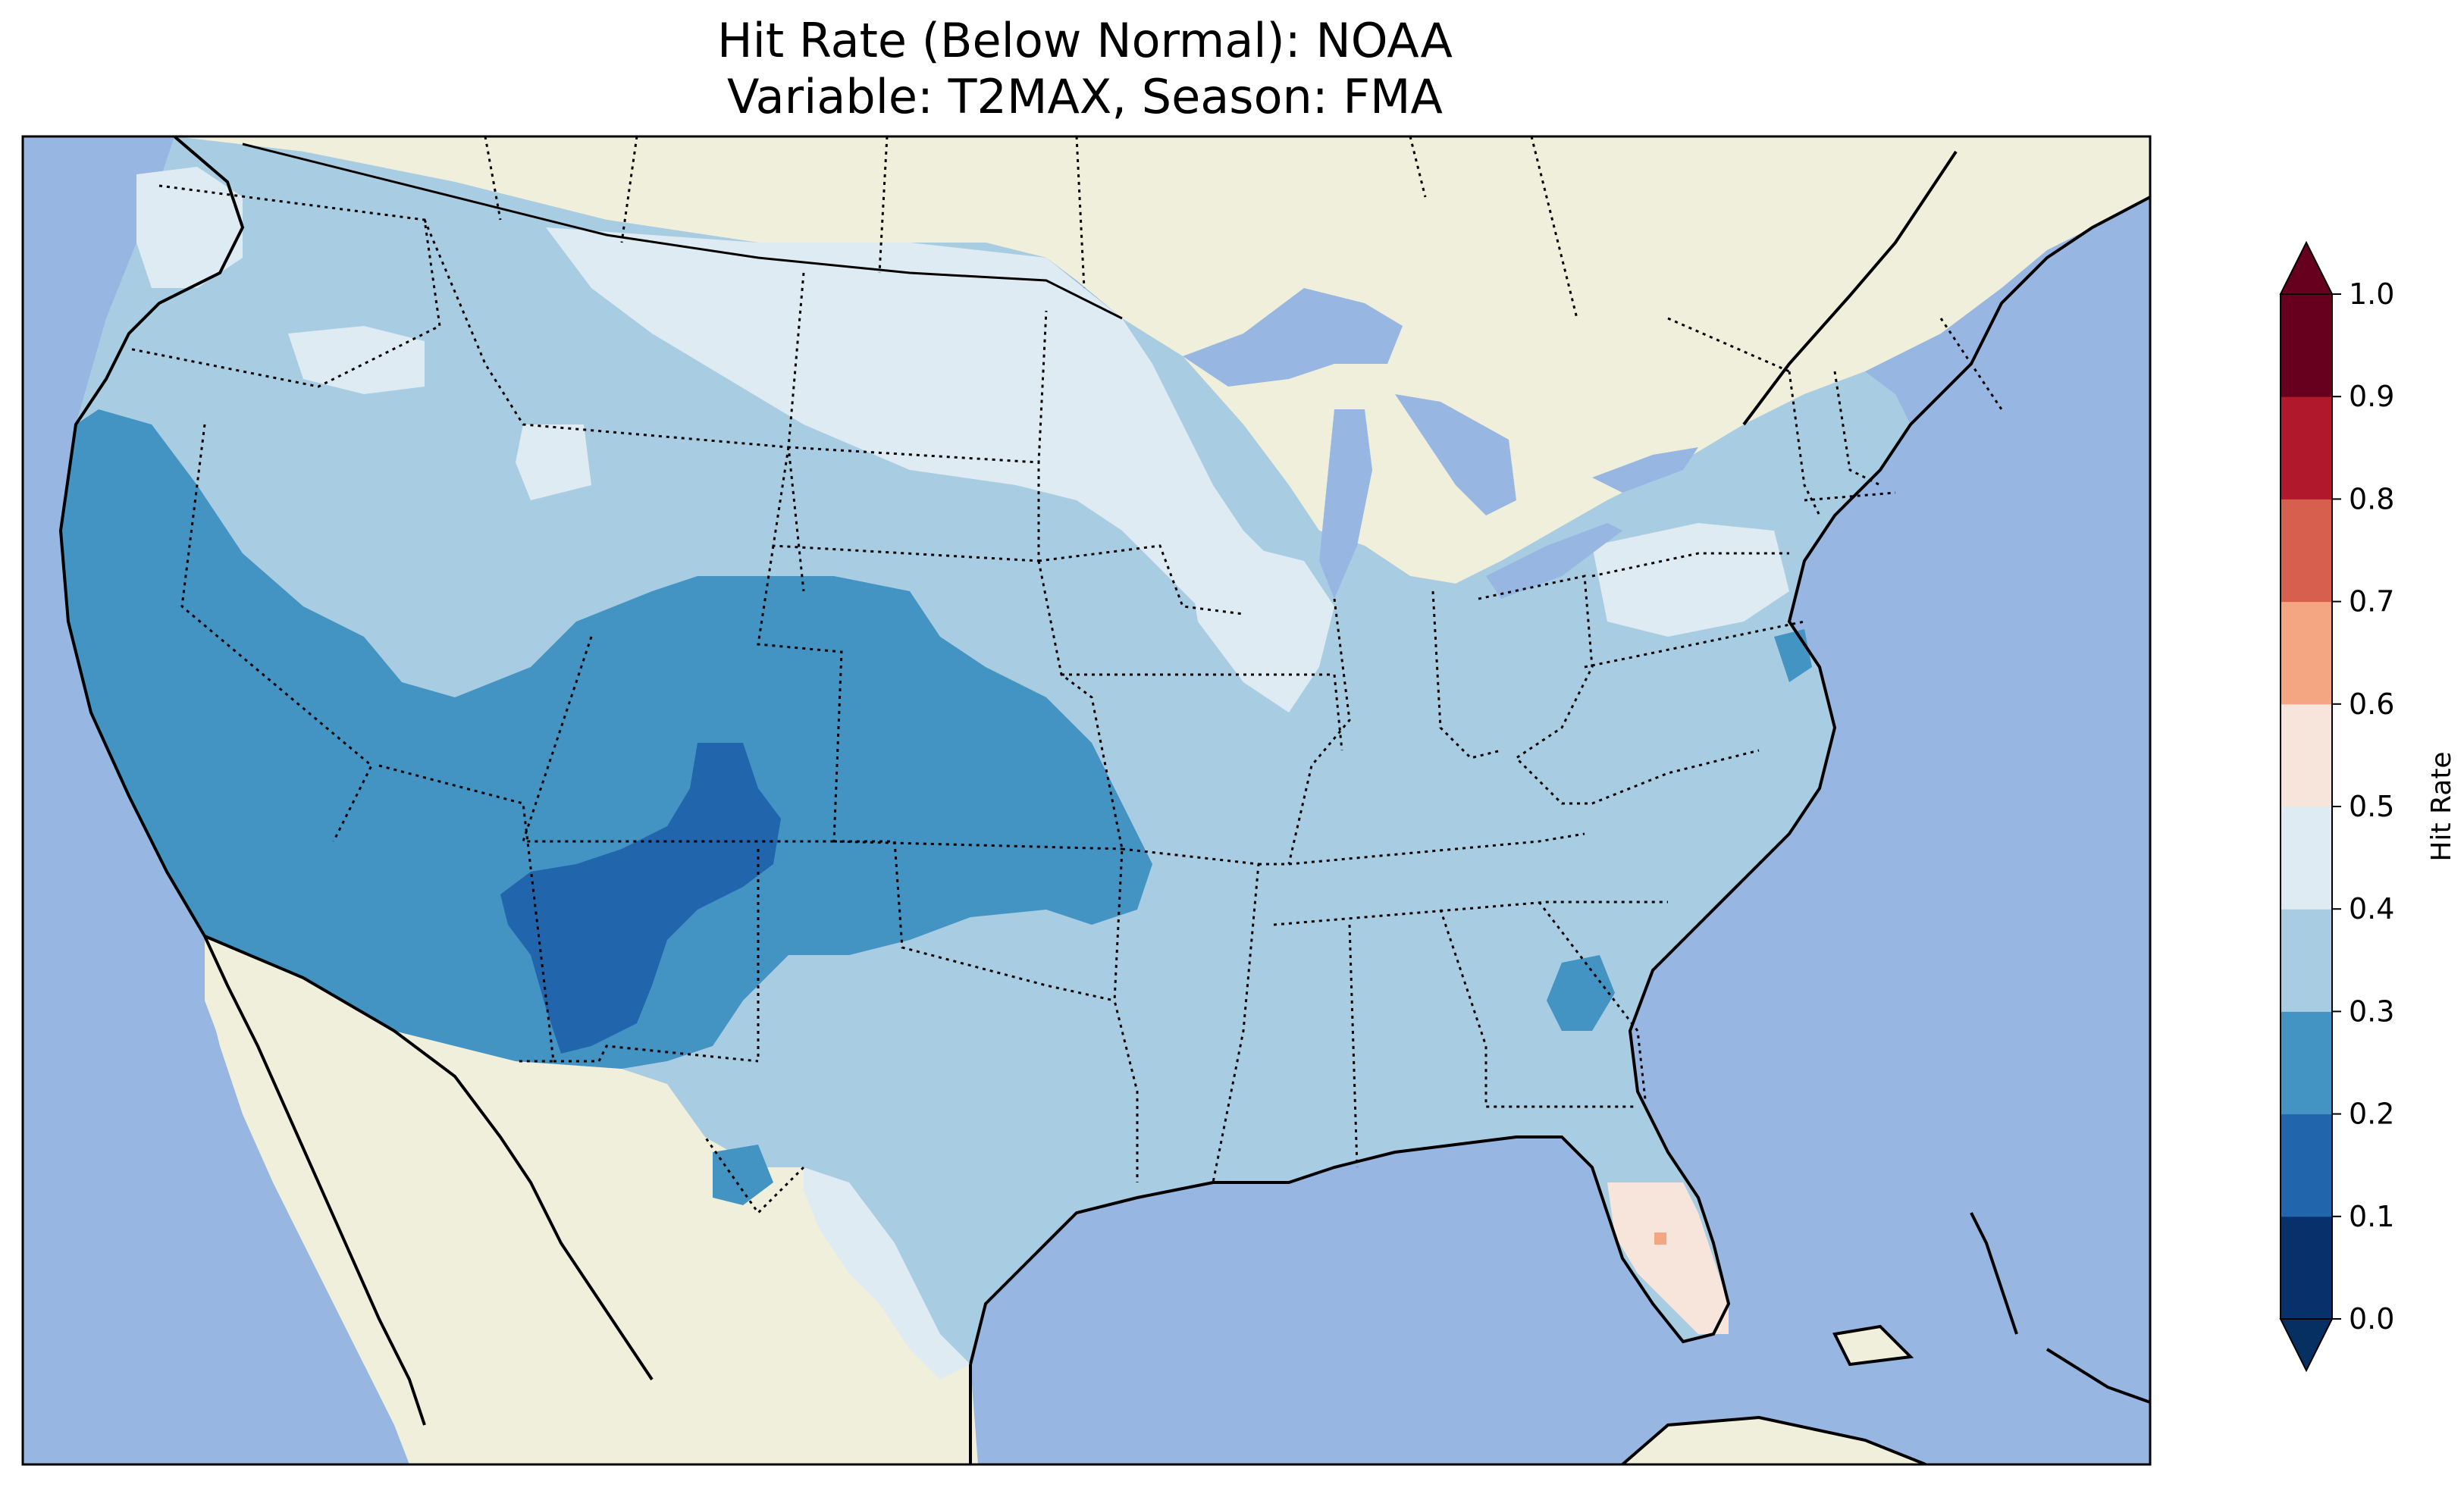 The width and height of the screenshot is (2464, 1494). Describe the element at coordinates (2307, 448) in the screenshot. I see `colorbar-bin-0.8-0.9` at that location.